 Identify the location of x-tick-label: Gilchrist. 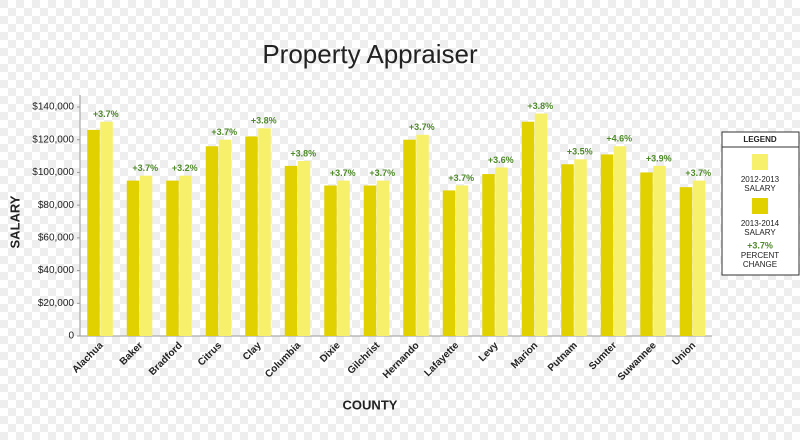
(364, 358).